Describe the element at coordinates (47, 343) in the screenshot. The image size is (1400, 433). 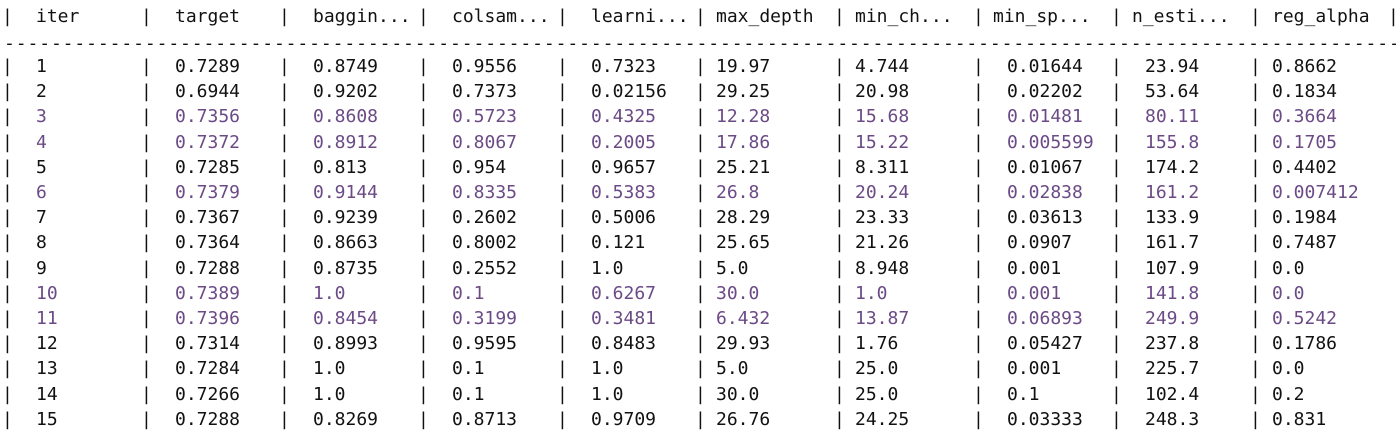
I see `table-cell: 12` at that location.